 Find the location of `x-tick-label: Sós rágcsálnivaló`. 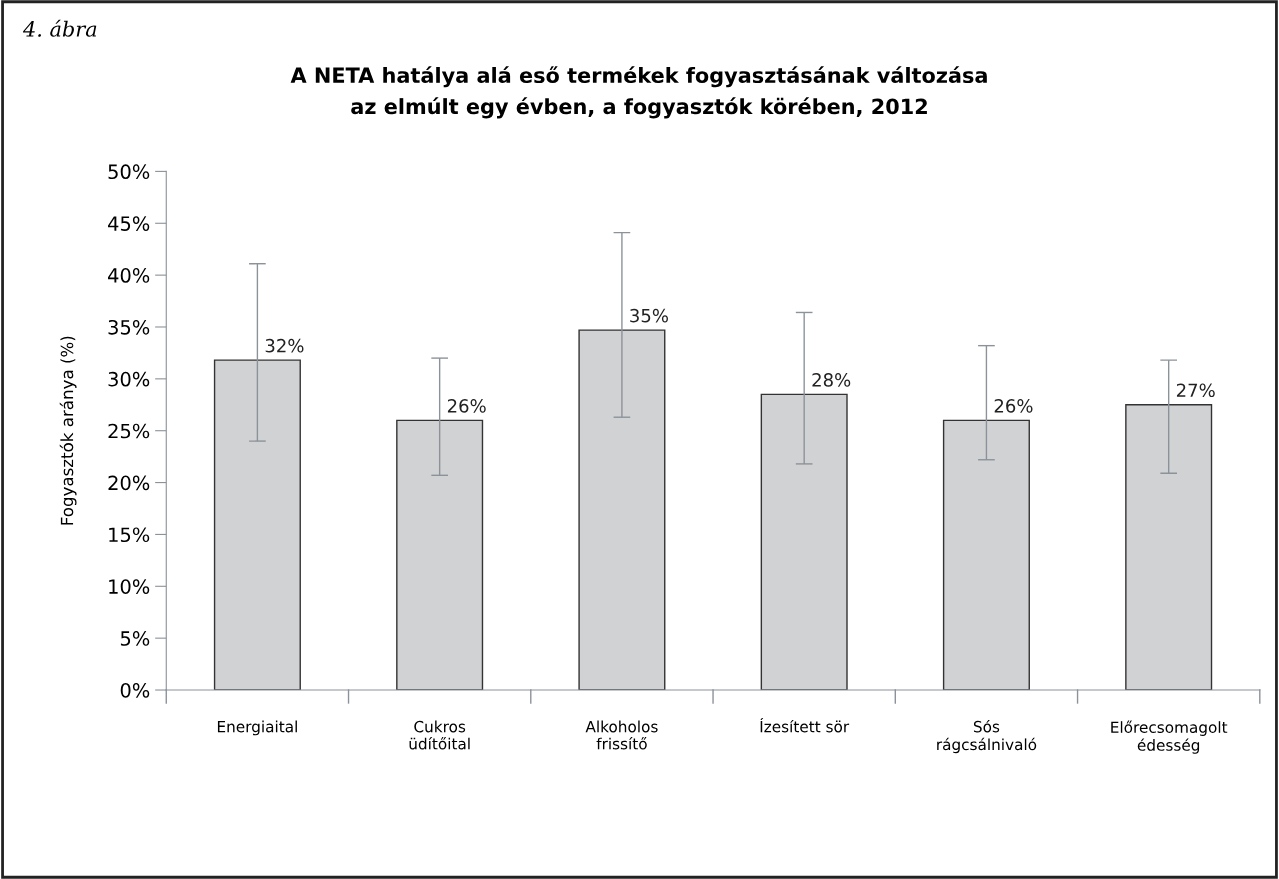

x-tick-label: Sós rágcsálnivaló is located at coordinates (987, 736).